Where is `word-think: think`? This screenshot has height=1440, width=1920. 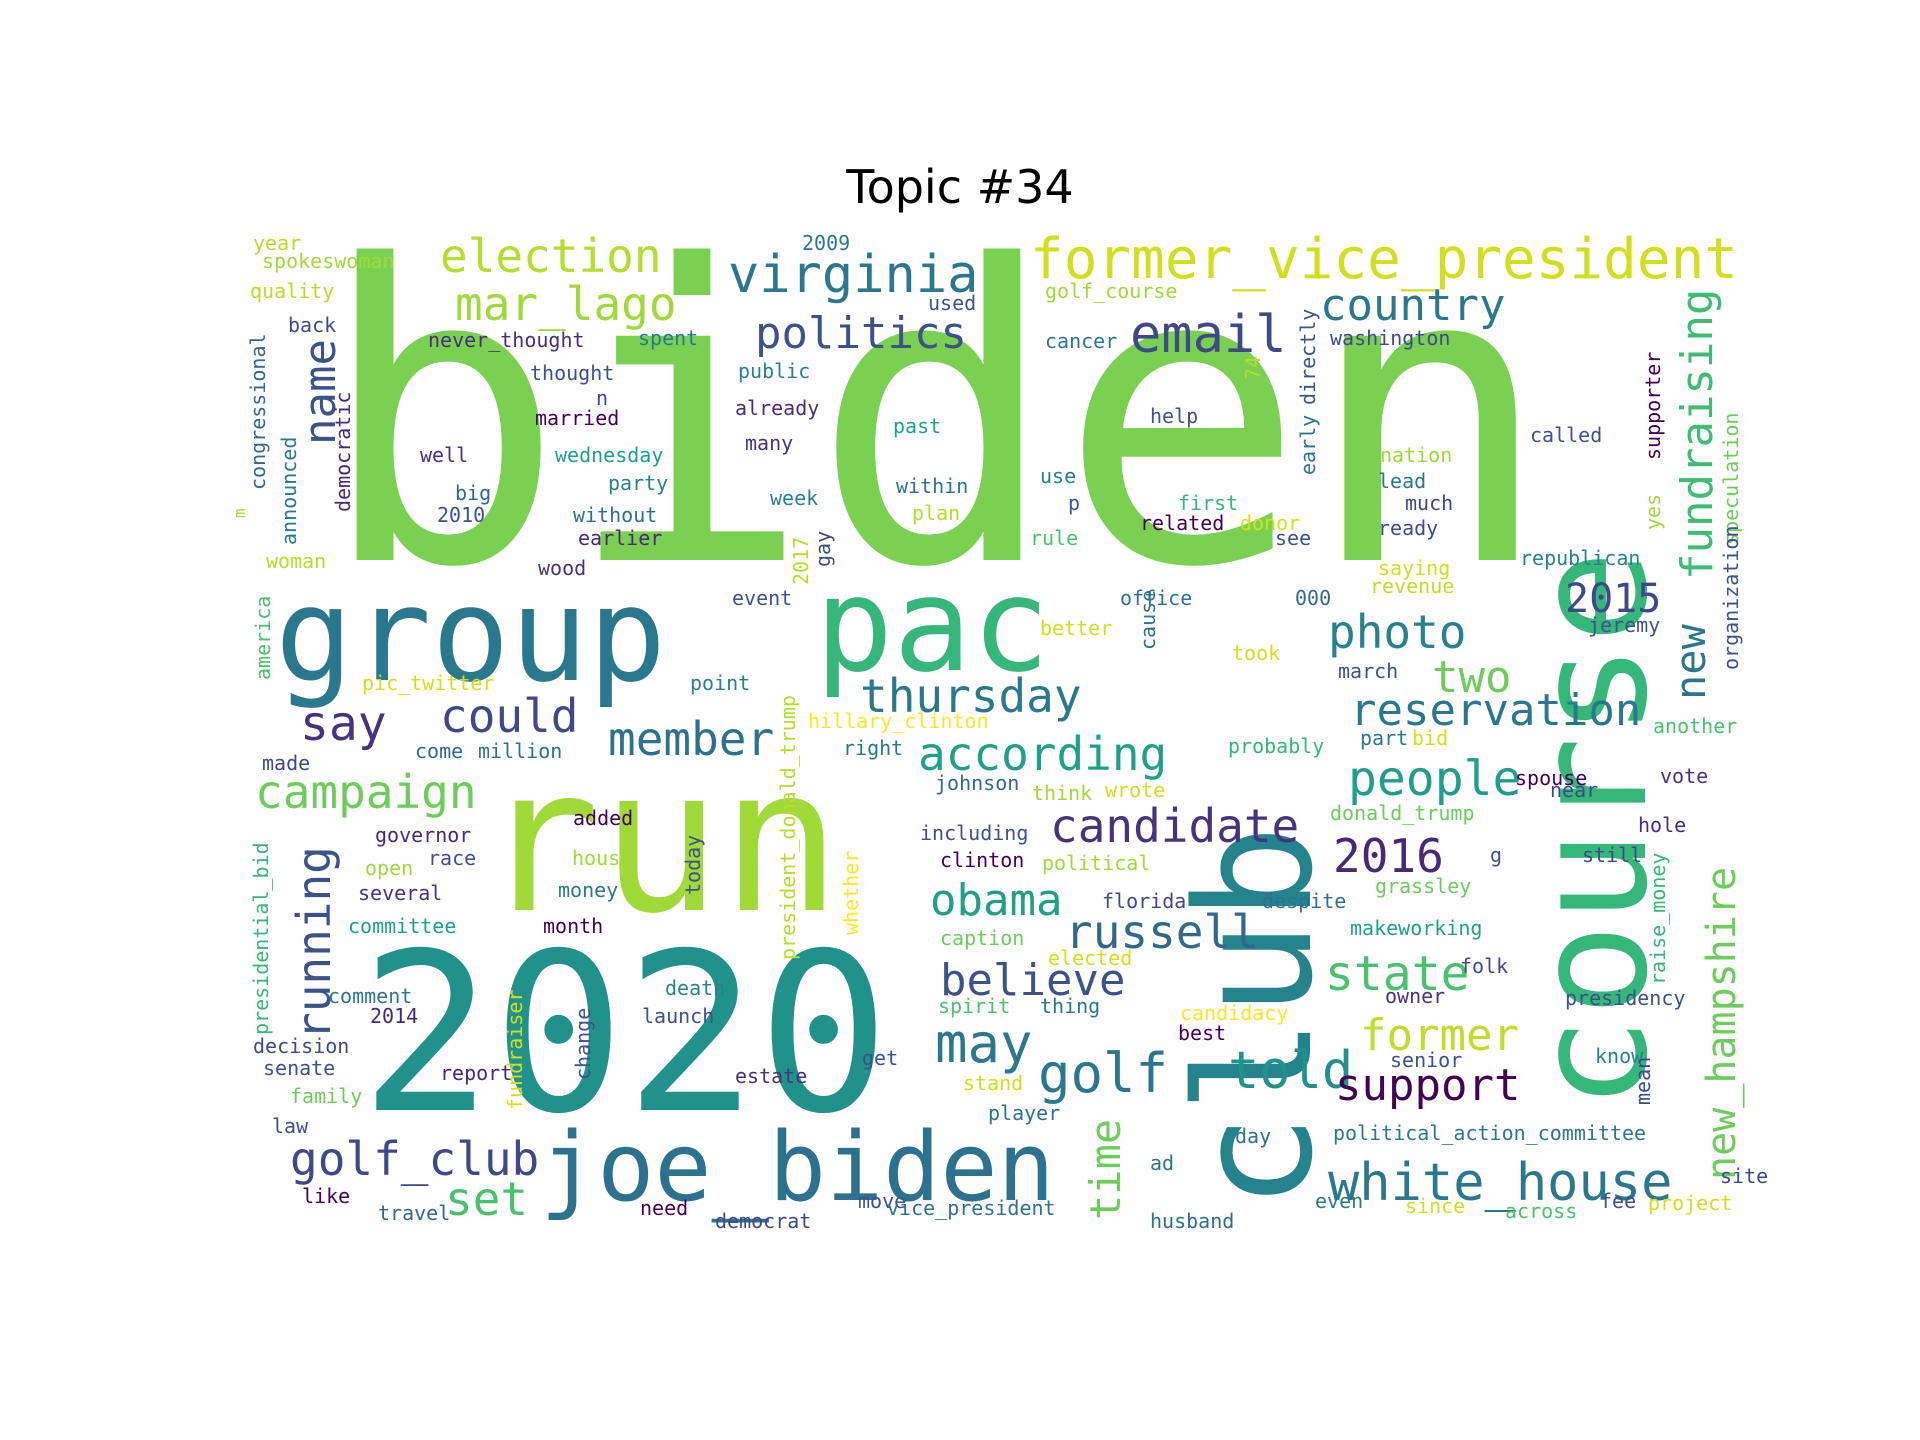 word-think: think is located at coordinates (1062, 793).